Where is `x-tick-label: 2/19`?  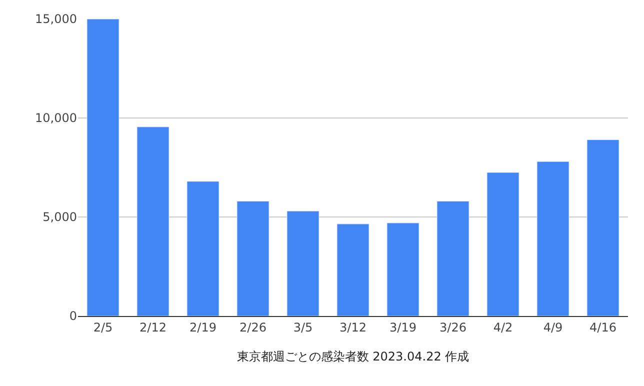
x-tick-label: 2/19 is located at coordinates (203, 327).